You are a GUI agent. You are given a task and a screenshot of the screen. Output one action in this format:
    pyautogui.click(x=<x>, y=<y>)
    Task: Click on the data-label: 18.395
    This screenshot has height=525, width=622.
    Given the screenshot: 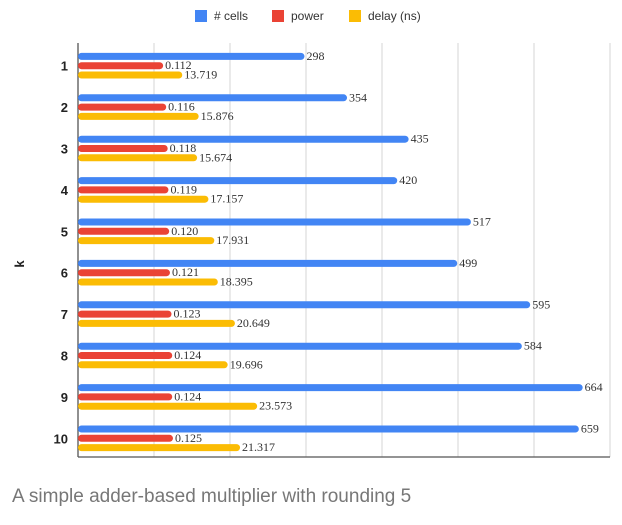 What is the action you would take?
    pyautogui.click(x=236, y=282)
    